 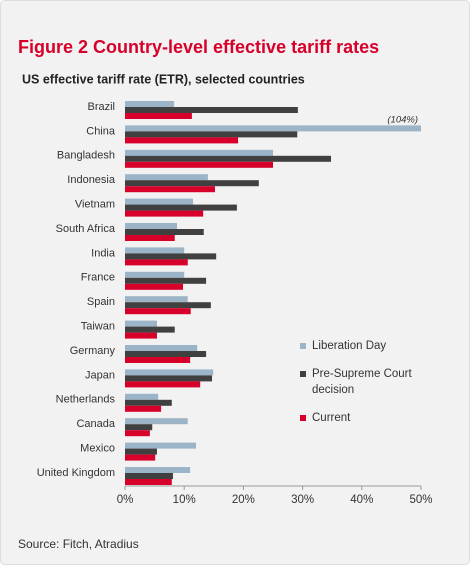 I want to click on y-tick-label: Mexico, so click(x=97, y=449).